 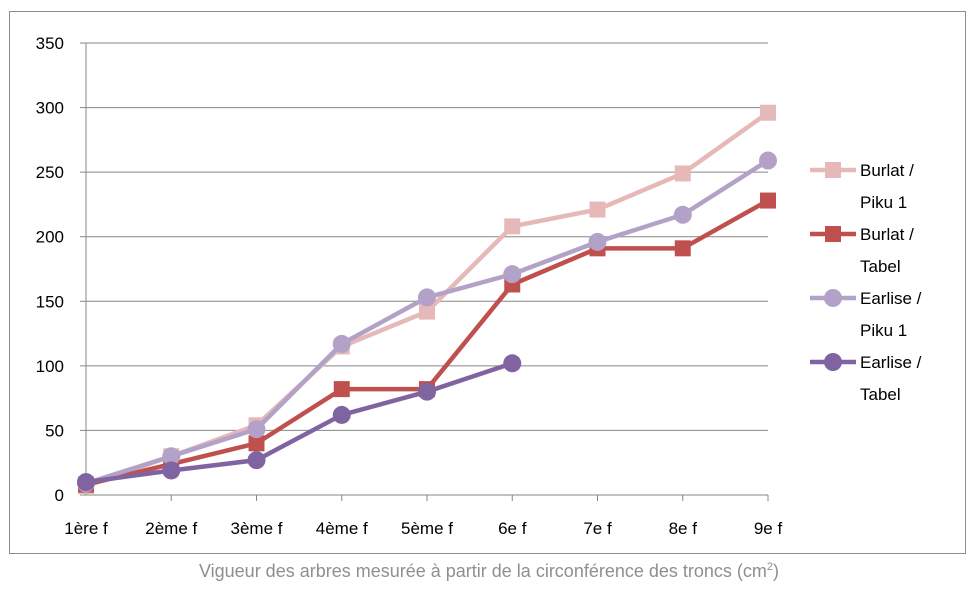 What do you see at coordinates (683, 528) in the screenshot?
I see `x-tick-label: 8e f` at bounding box center [683, 528].